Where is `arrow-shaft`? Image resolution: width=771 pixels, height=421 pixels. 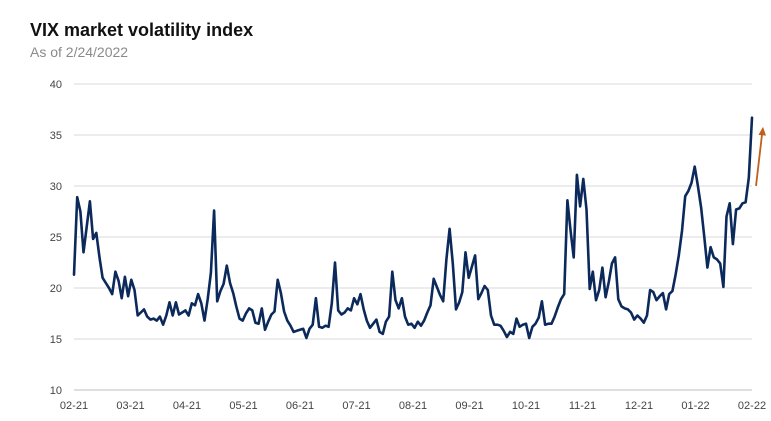 arrow-shaft is located at coordinates (759, 159).